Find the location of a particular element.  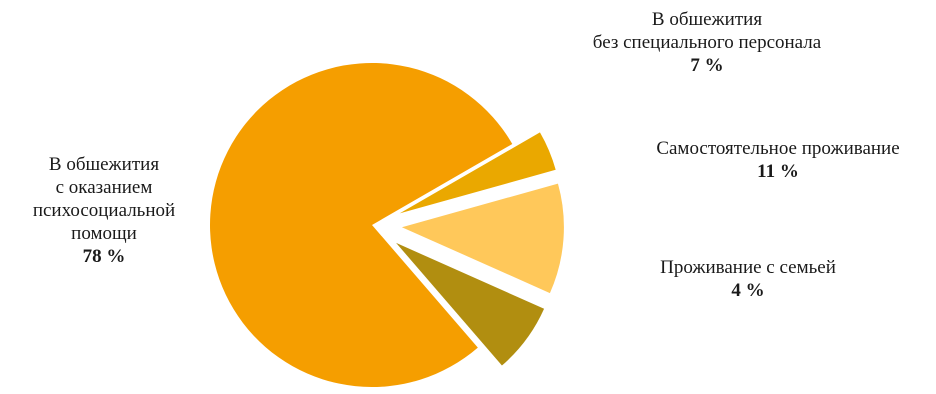

slice-label-3-line-0: Проживание с семьей is located at coordinates (748, 267).